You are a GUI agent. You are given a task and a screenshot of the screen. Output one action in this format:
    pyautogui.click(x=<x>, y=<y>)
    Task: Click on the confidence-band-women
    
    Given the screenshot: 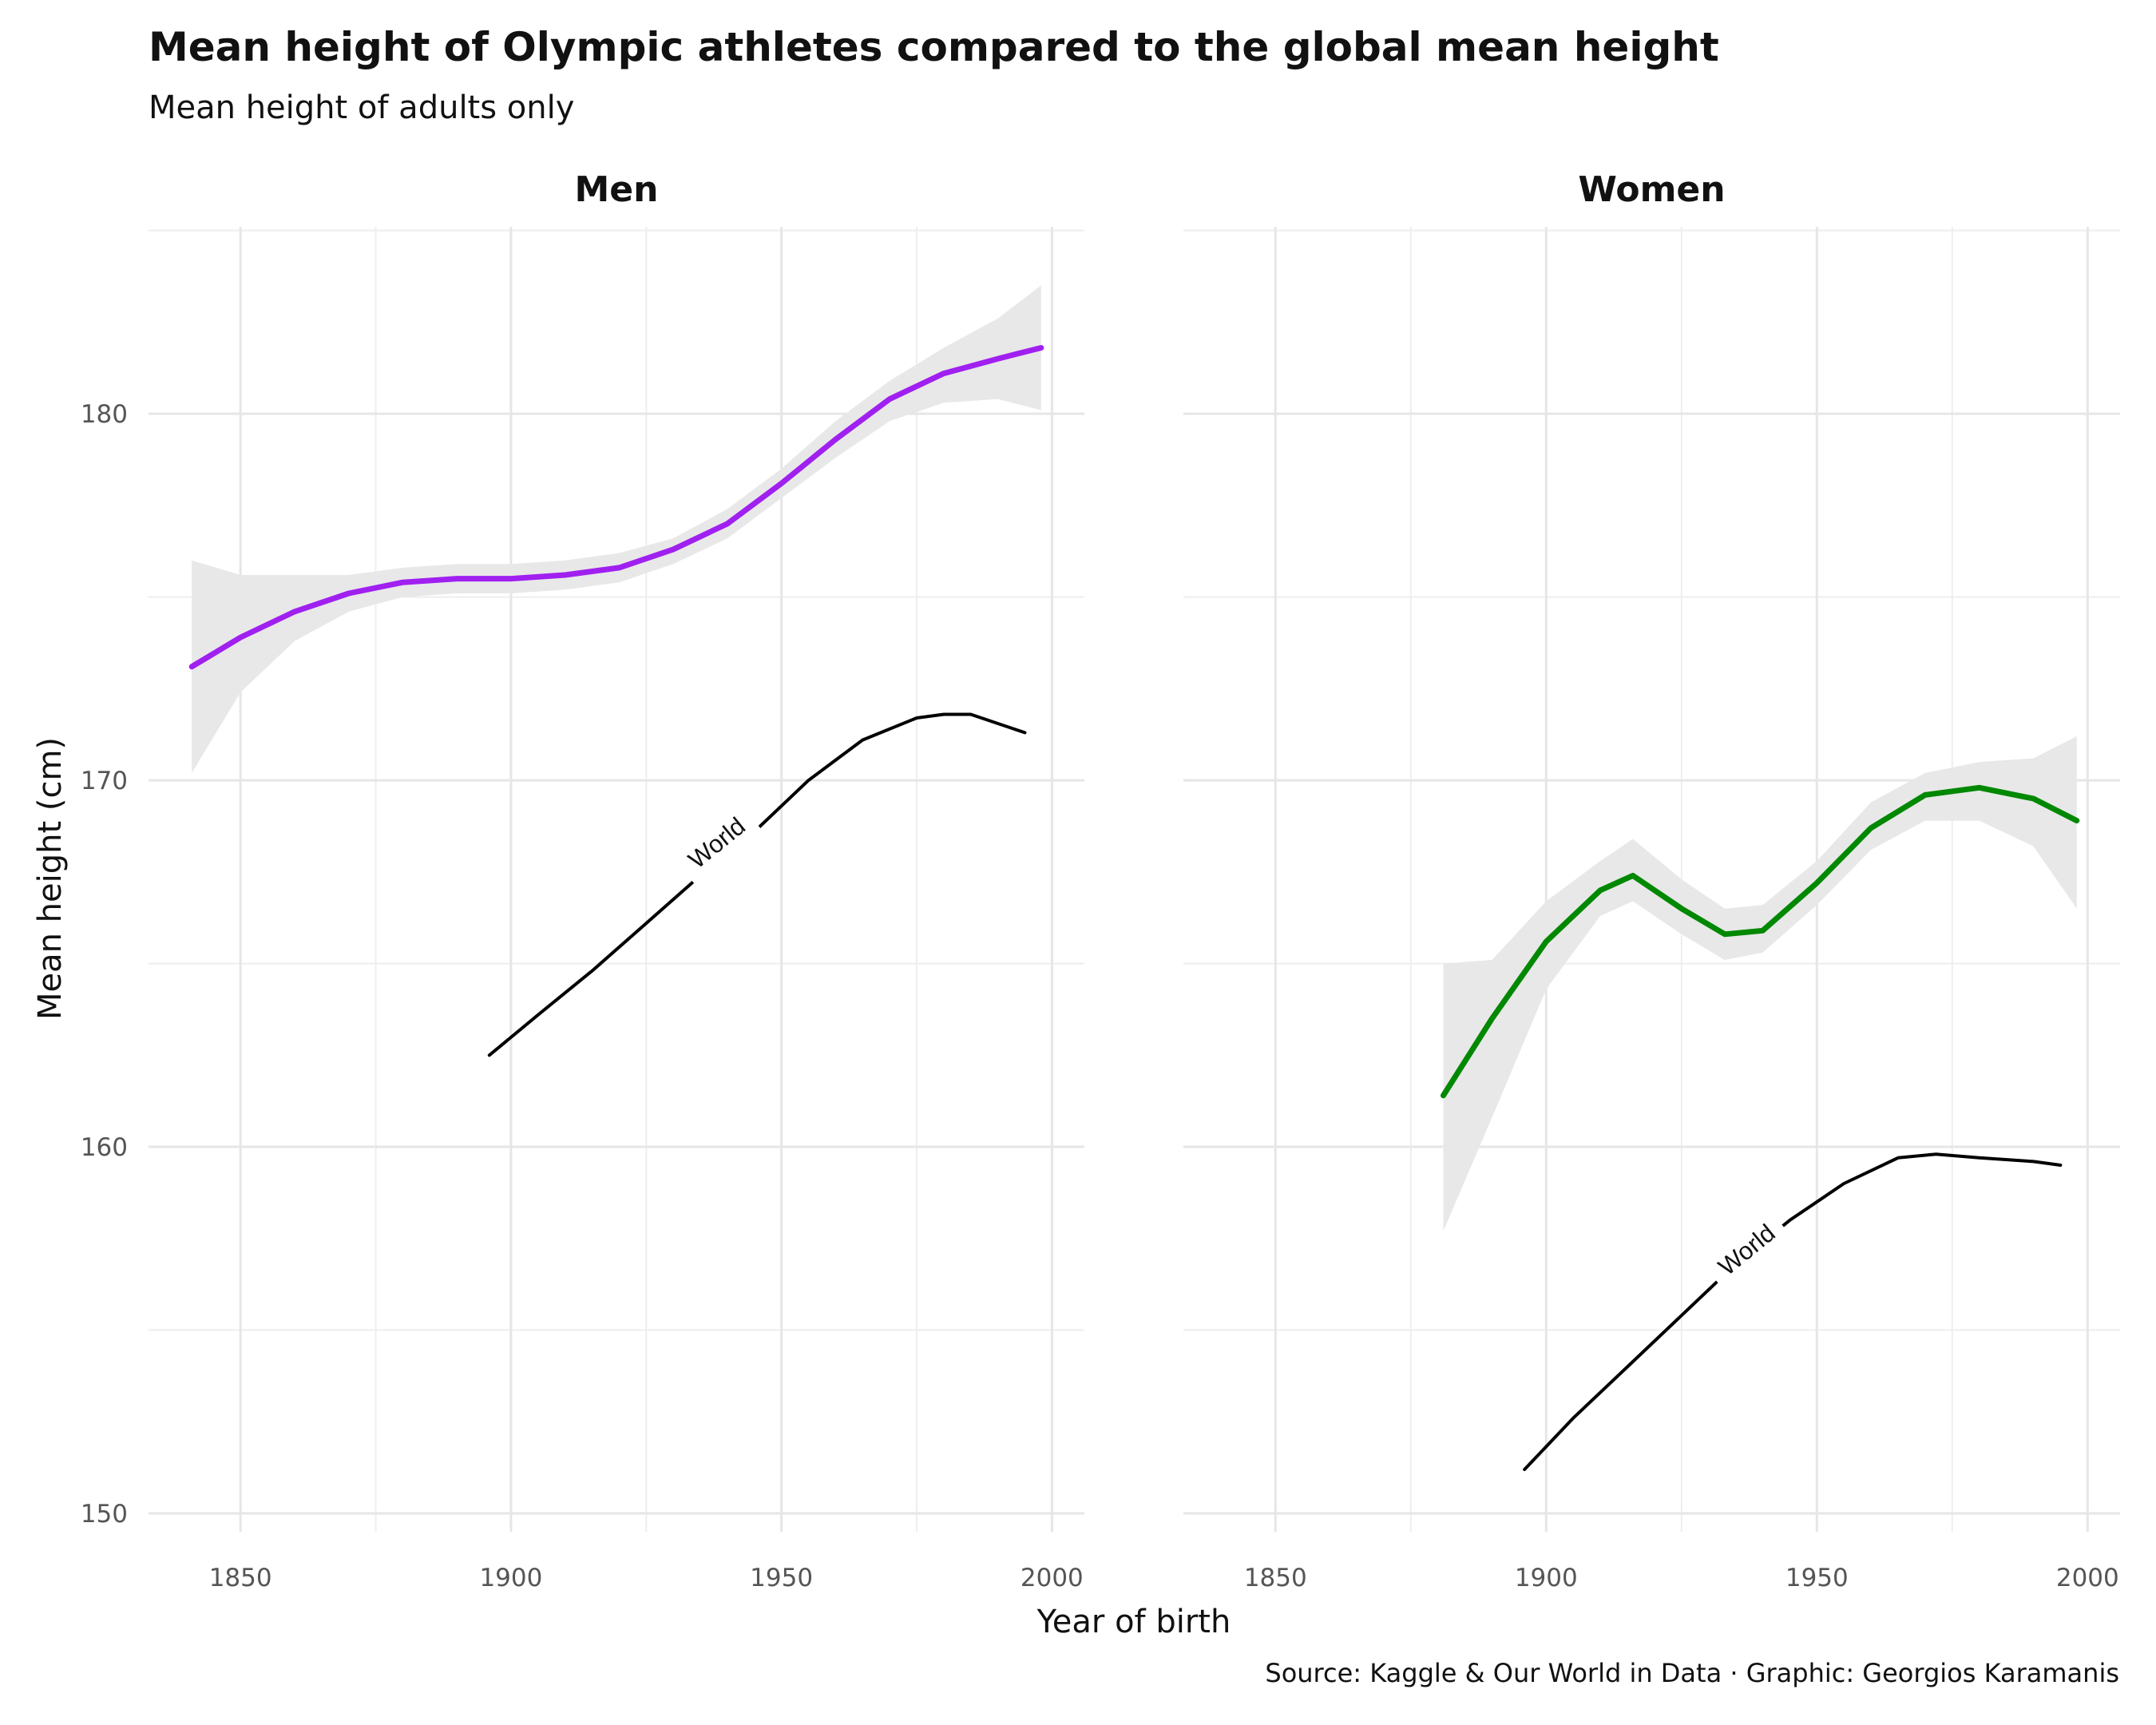 What is the action you would take?
    pyautogui.click(x=1760, y=984)
    